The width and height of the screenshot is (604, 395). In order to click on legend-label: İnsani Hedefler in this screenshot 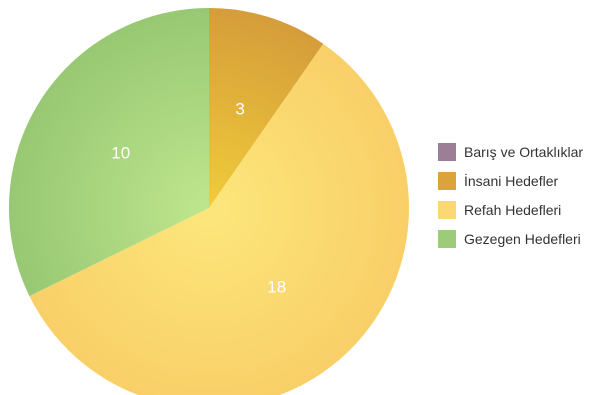, I will do `click(511, 181)`.